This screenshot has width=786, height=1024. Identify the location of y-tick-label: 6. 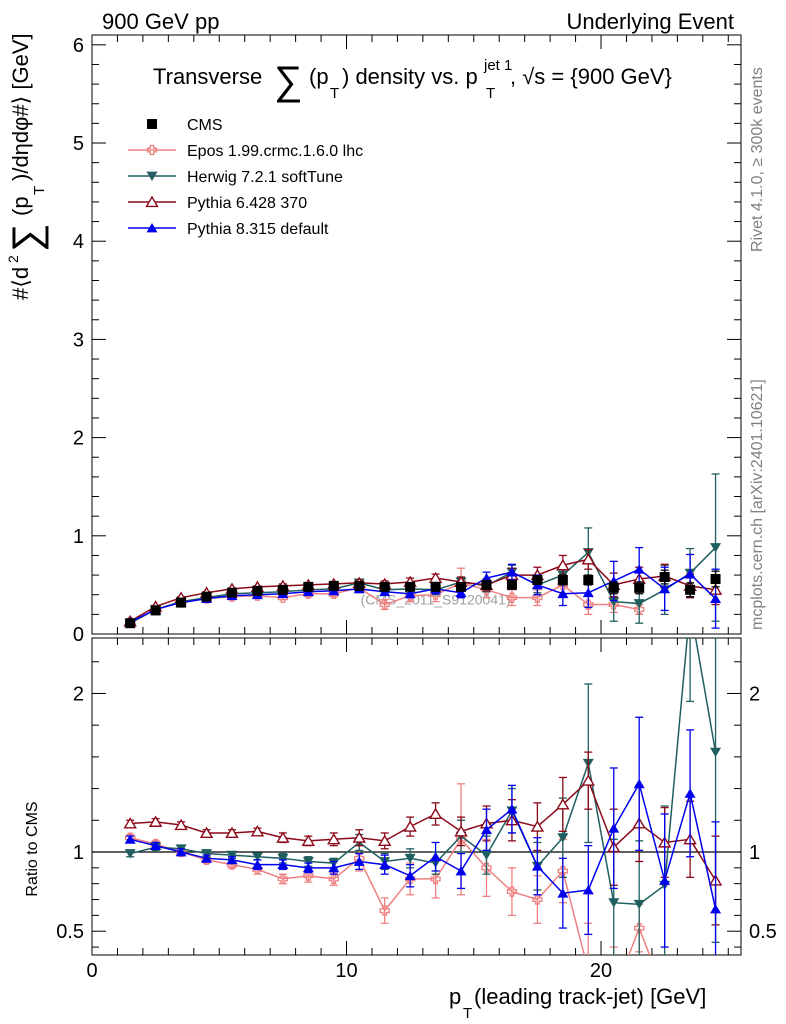
(78, 46).